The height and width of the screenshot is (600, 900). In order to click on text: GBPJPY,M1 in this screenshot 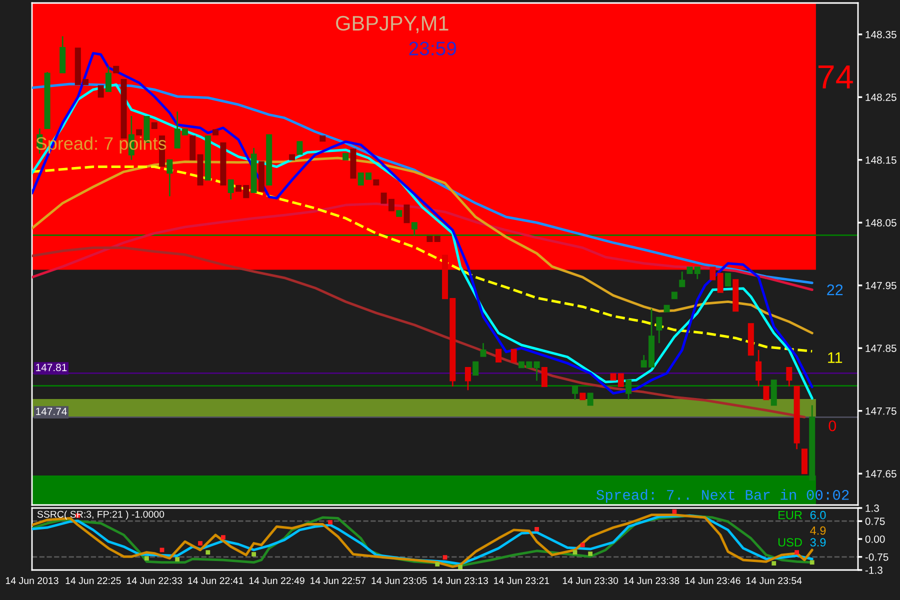, I will do `click(392, 25)`.